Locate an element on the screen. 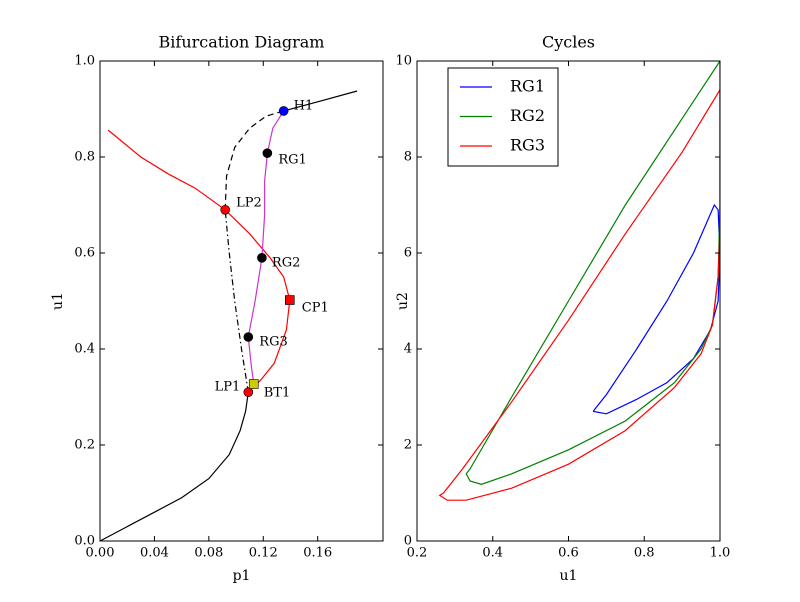  y-tick-label: 0 is located at coordinates (408, 541).